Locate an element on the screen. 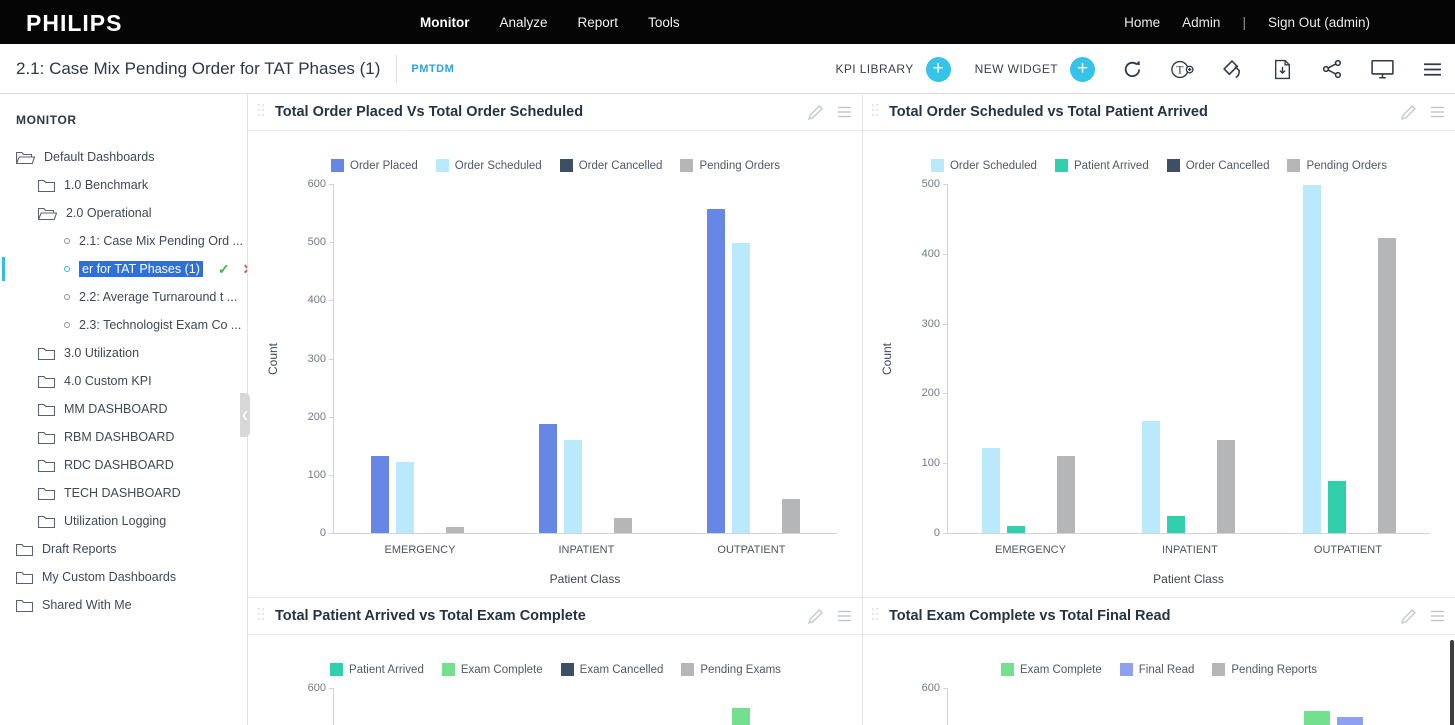 Image resolution: width=1455 pixels, height=725 pixels. sidebar-item: 4.0 Custom KPI is located at coordinates (123, 381).